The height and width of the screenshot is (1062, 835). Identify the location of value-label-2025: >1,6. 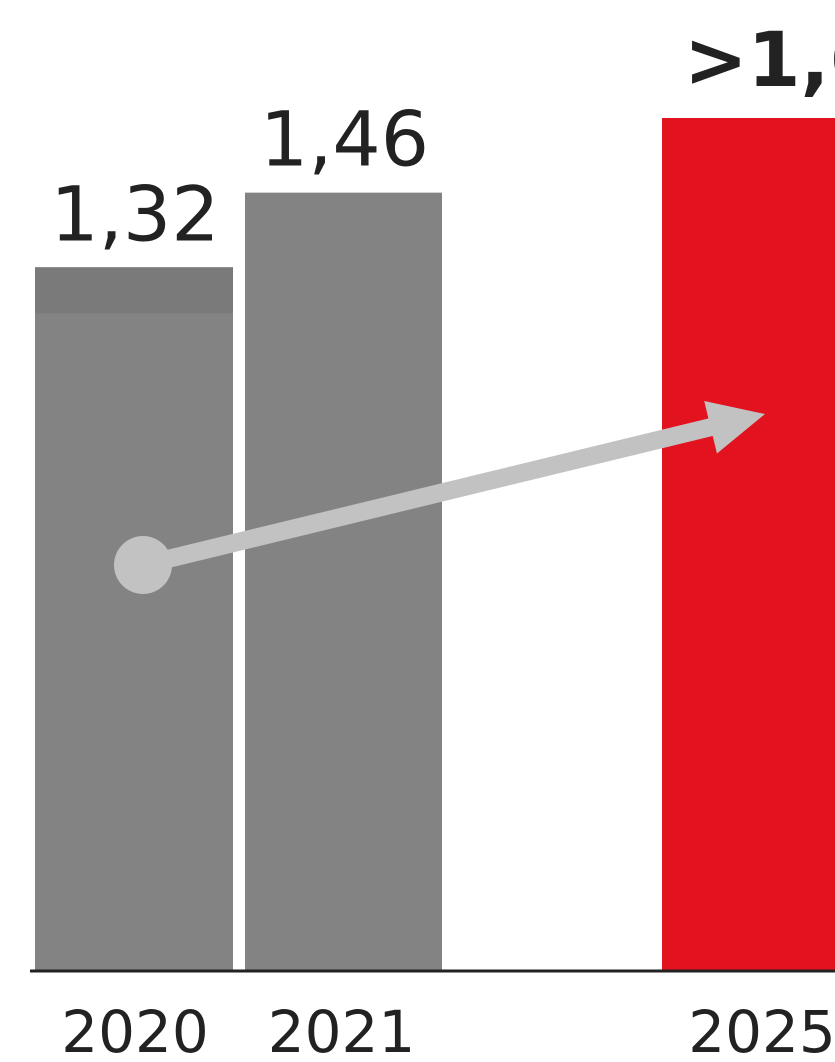
(759, 59).